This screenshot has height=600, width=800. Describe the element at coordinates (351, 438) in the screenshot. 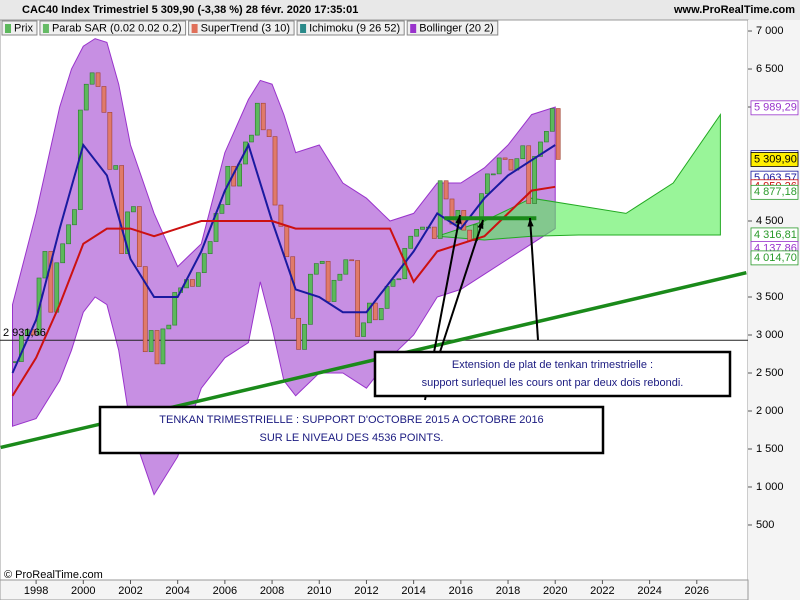

I see `note-text: SUR LE NIVEAU DES 4536 POINTS.` at that location.